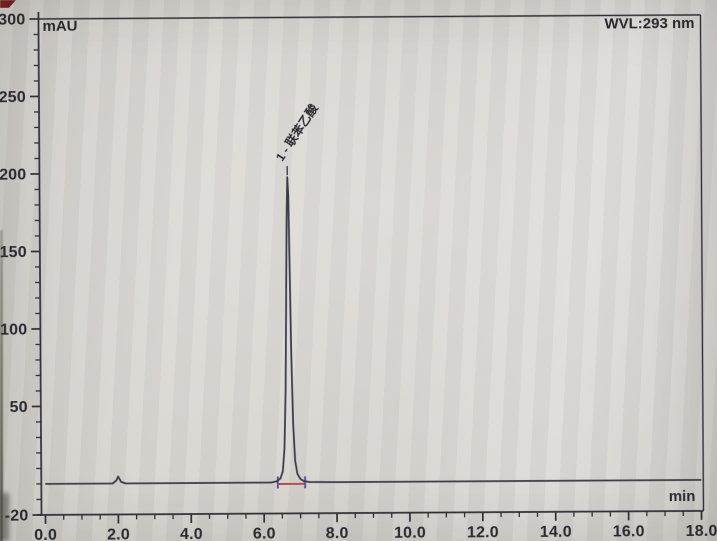  I want to click on x-axis-tick-label: 2.0, so click(118, 533).